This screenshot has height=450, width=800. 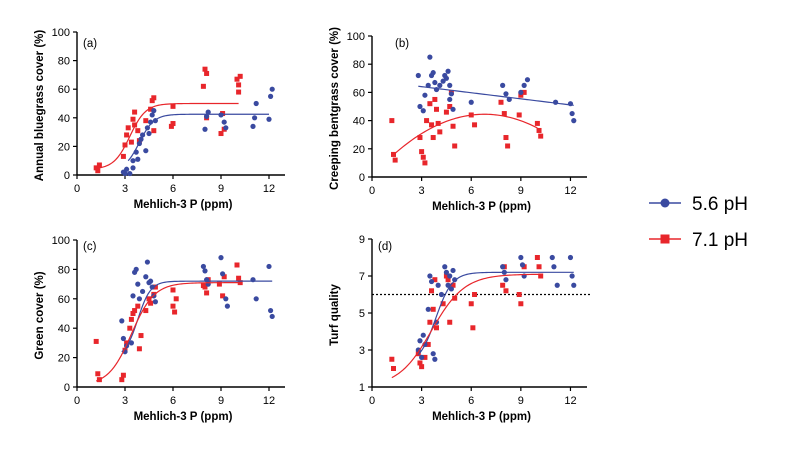 I want to click on y-tick-label: 20, so click(x=64, y=147).